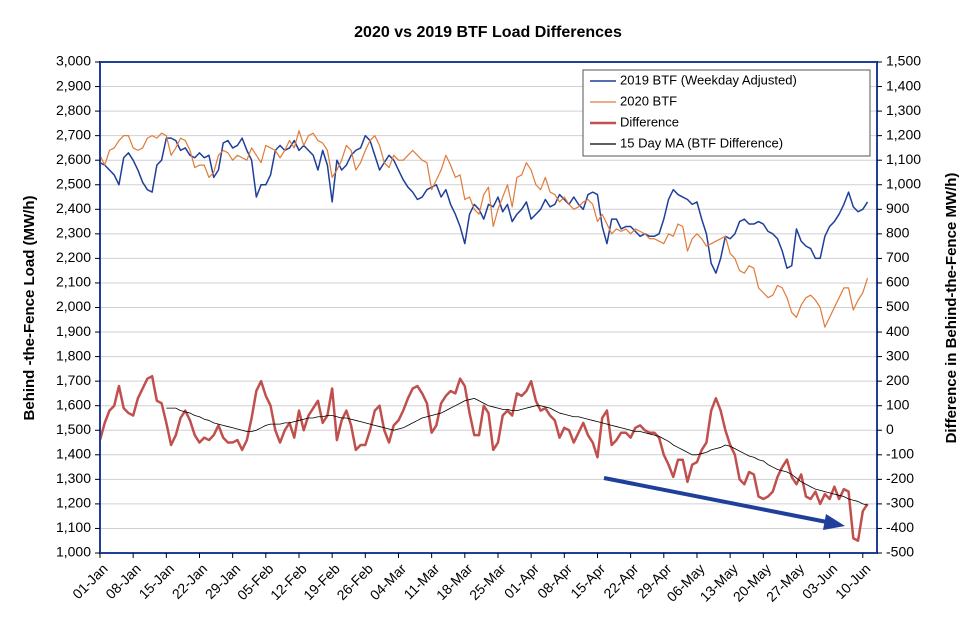  What do you see at coordinates (718, 500) in the screenshot?
I see `trend-arrow` at bounding box center [718, 500].